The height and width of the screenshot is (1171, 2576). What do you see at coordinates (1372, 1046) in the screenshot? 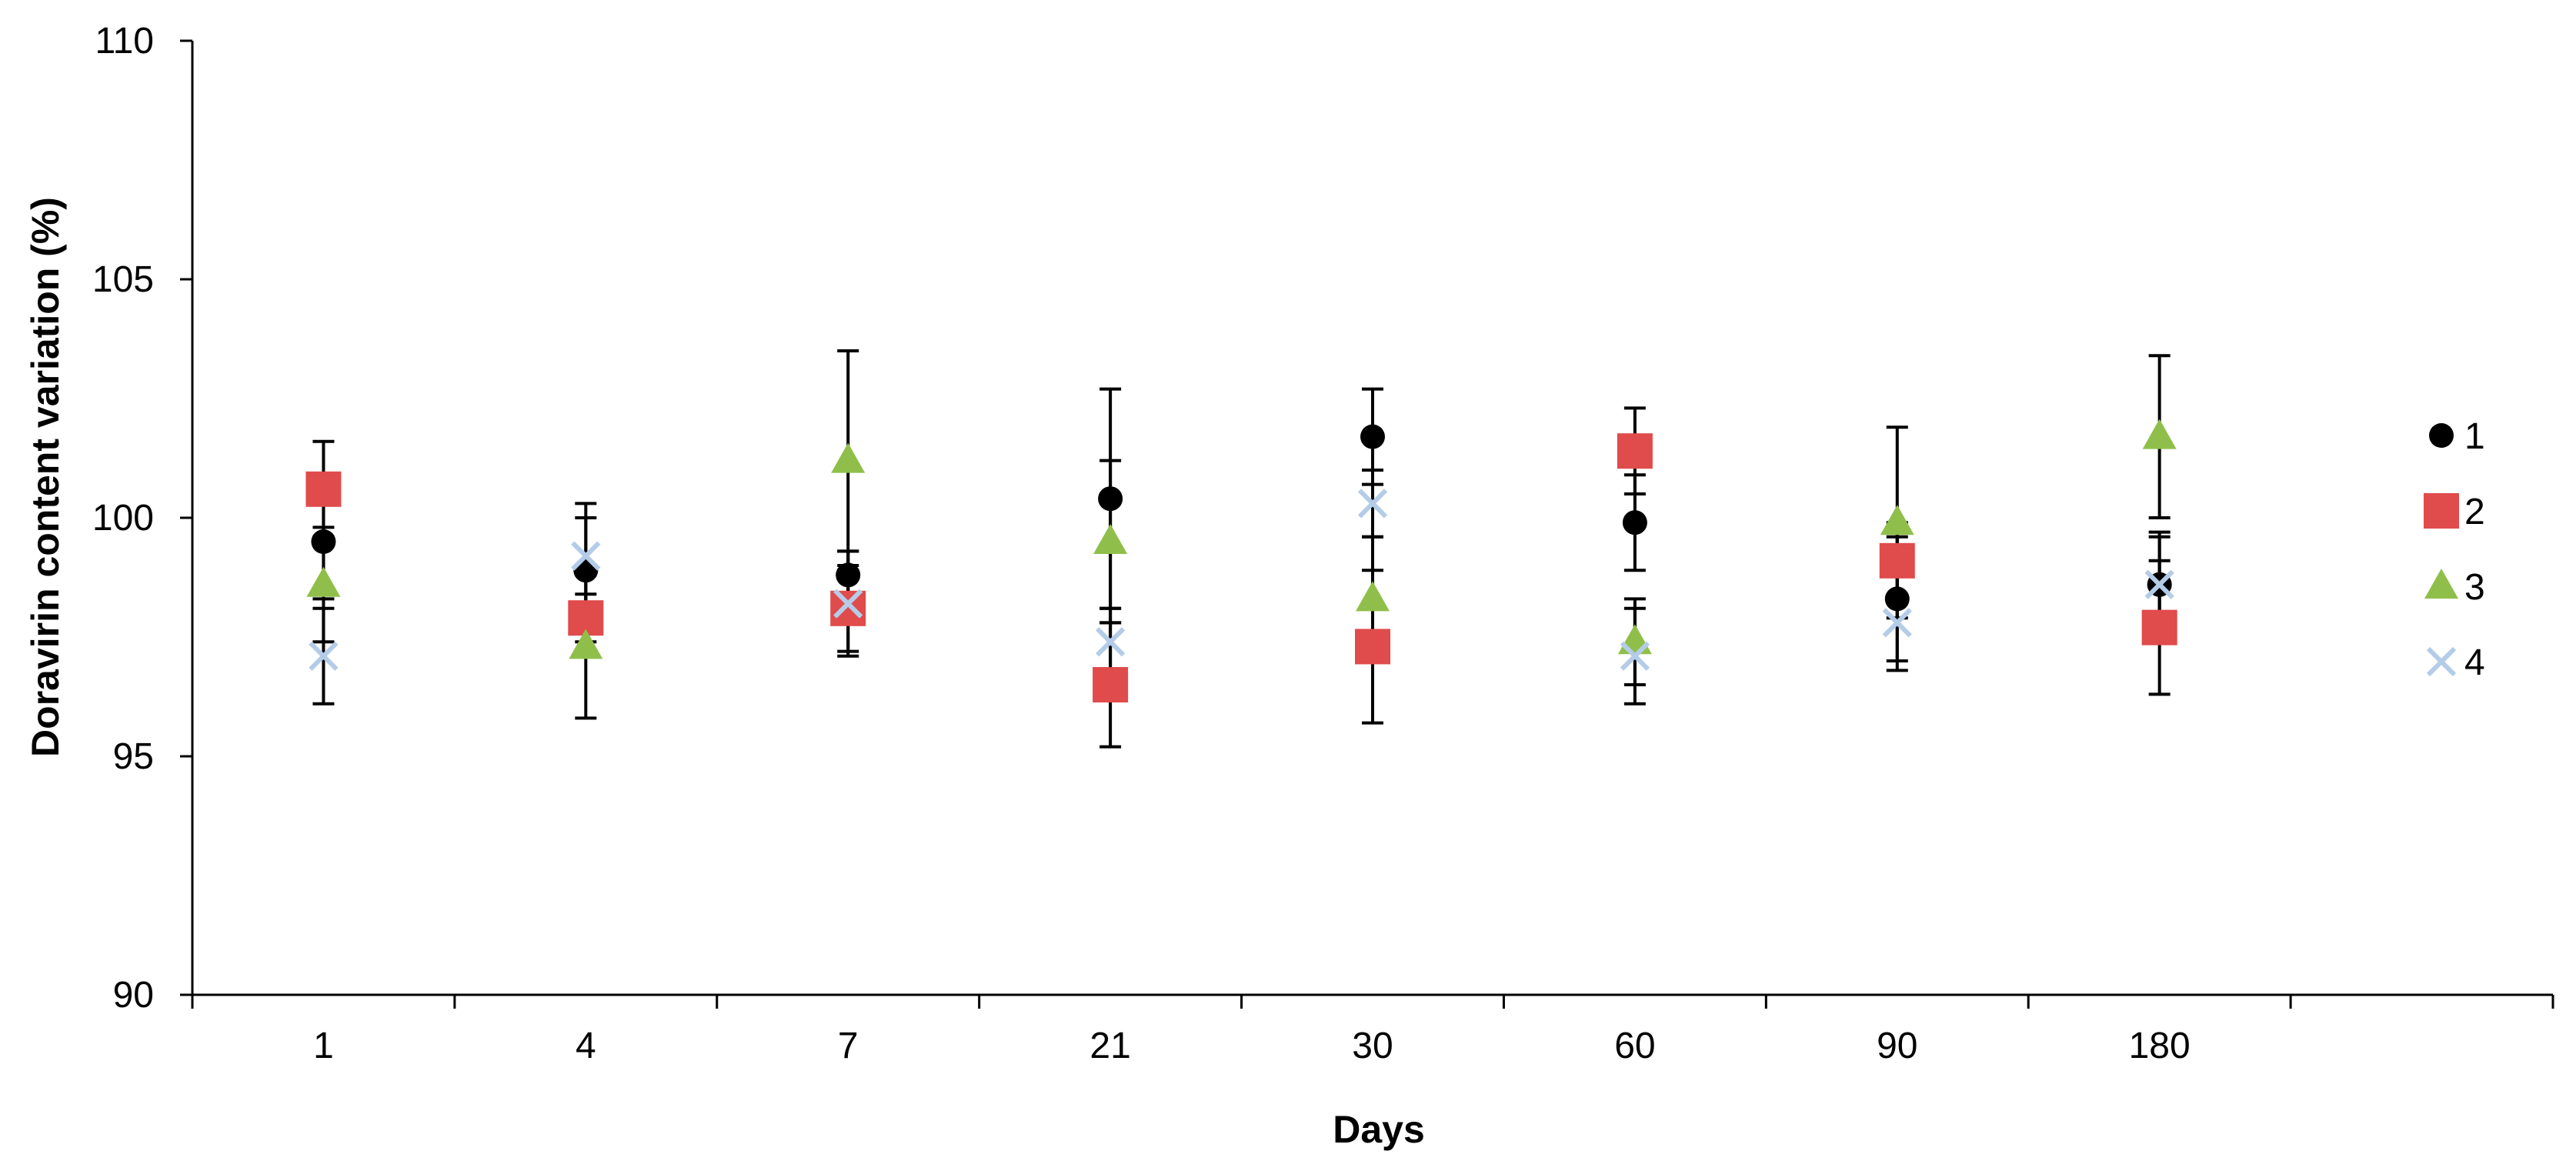
I see `x-tick-label: 30` at bounding box center [1372, 1046].